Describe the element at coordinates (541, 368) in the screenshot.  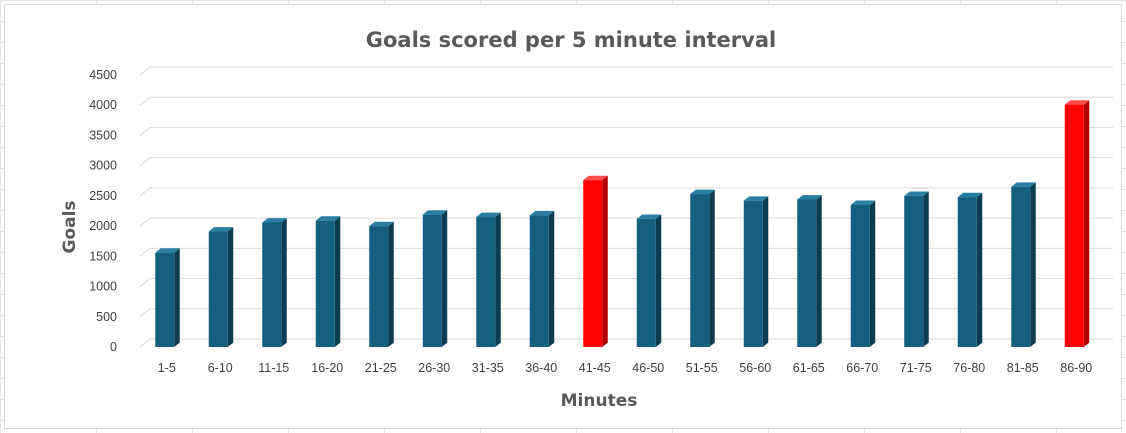
I see `x-tick-label: 36-40` at that location.